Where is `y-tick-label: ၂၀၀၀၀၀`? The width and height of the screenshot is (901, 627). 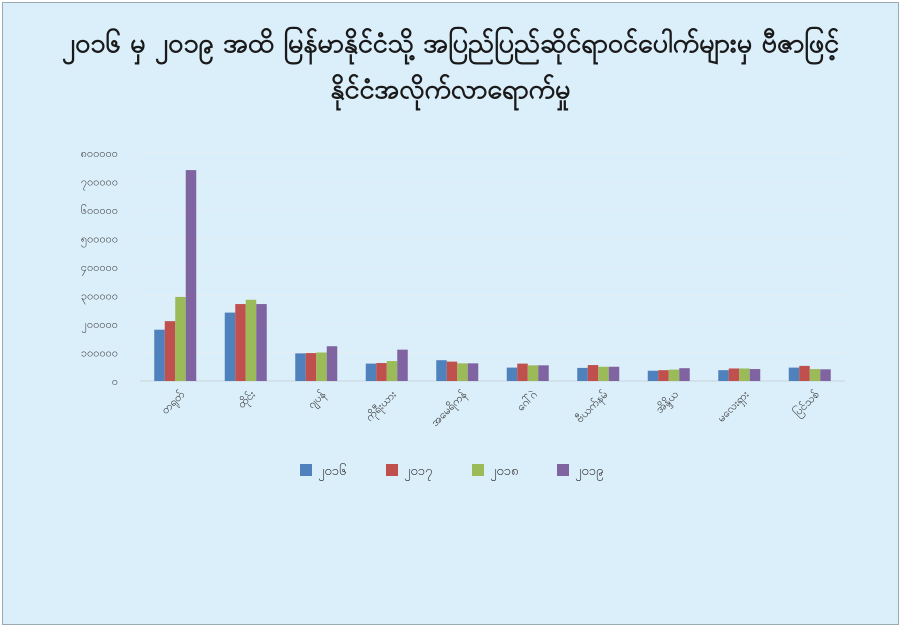
y-tick-label: ၂၀၀၀၀၀ is located at coordinates (100, 325).